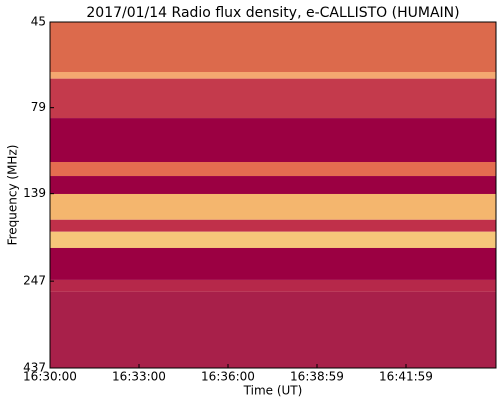 The width and height of the screenshot is (504, 404). What do you see at coordinates (50, 377) in the screenshot?
I see `x-tick-label: 16:30:00` at bounding box center [50, 377].